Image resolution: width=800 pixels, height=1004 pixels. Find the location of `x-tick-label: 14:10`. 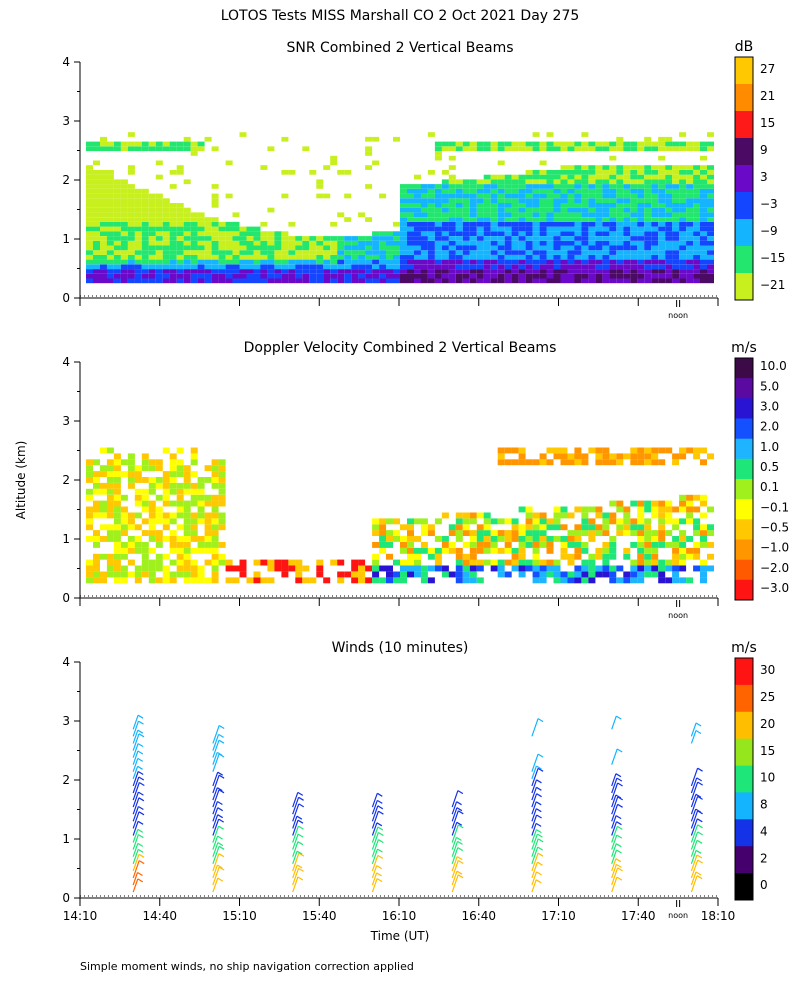

x-tick-label: 14:10 is located at coordinates (80, 916).